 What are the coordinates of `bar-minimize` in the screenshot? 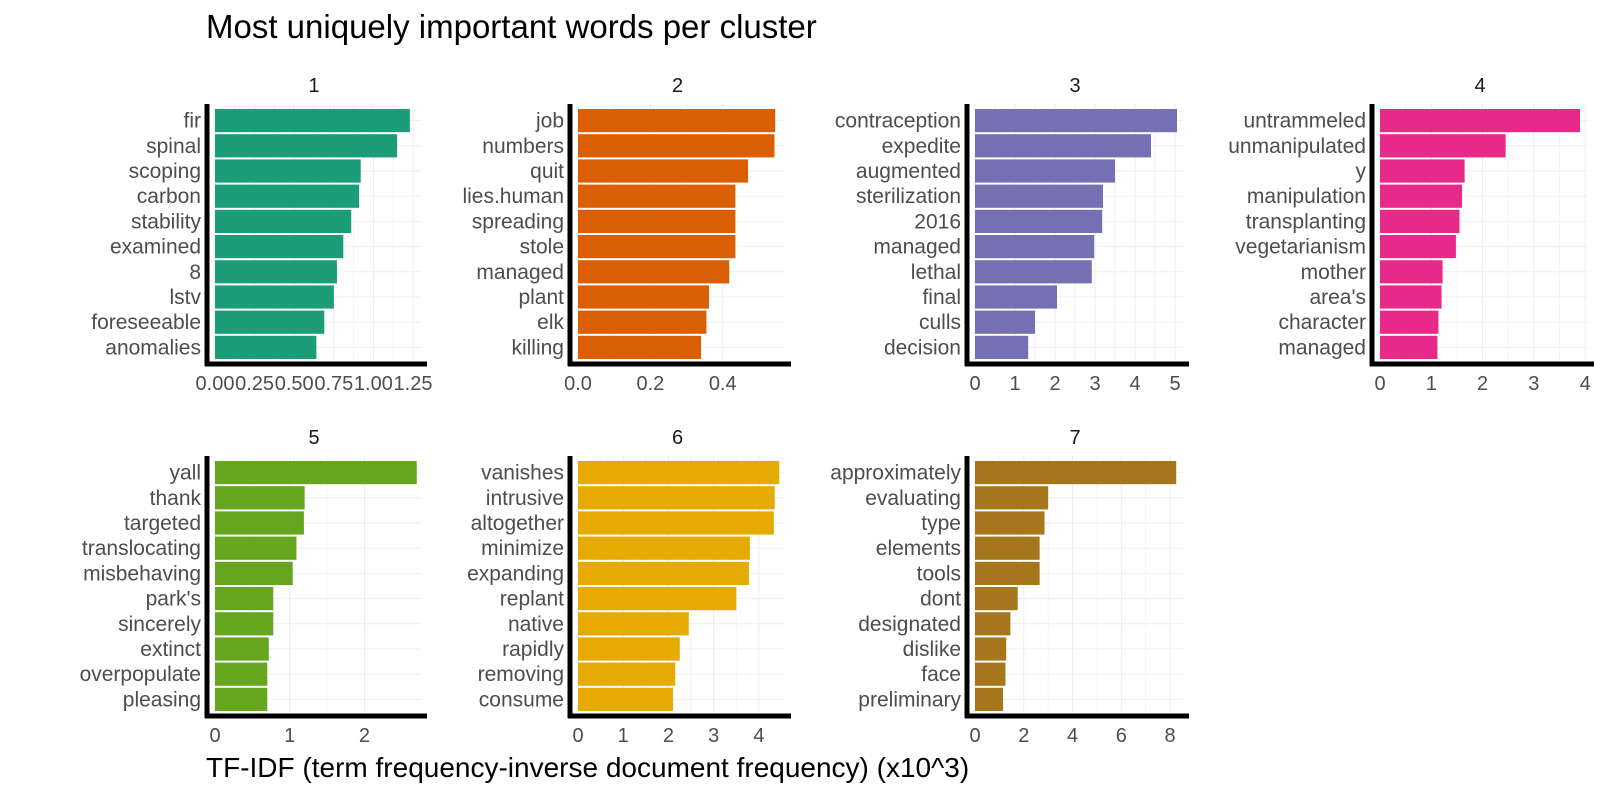 It's located at (664, 548).